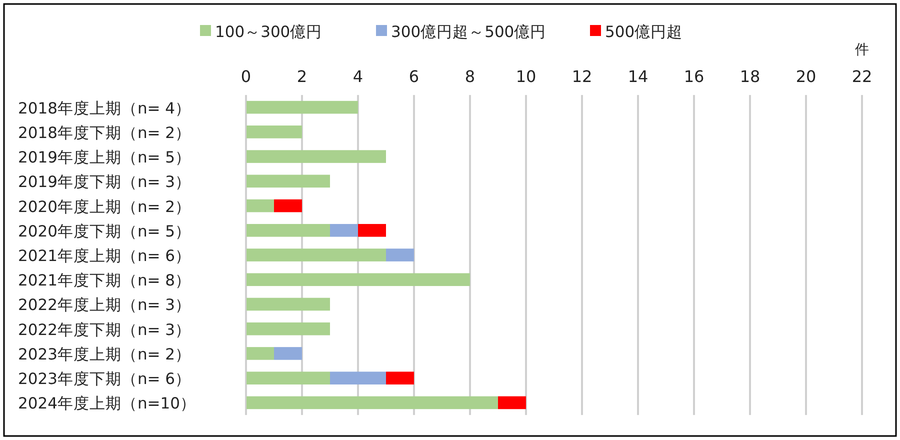 This screenshot has width=900, height=440. I want to click on y-tick-label: 2022年度上期（n= 3）, so click(105, 305).